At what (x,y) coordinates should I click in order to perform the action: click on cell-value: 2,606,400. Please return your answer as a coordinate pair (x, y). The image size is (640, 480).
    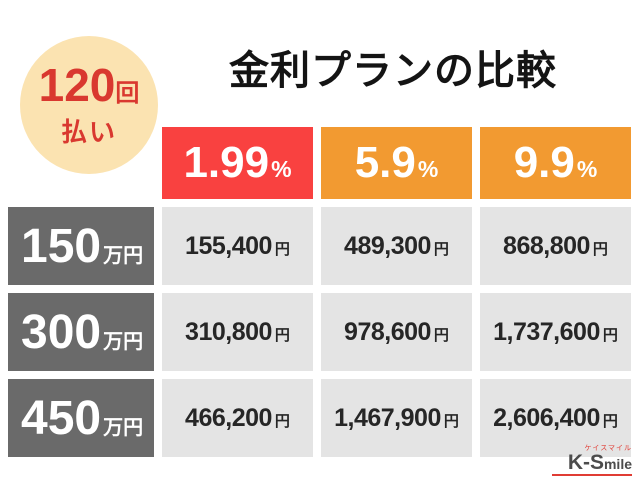
    Looking at the image, I should click on (546, 417).